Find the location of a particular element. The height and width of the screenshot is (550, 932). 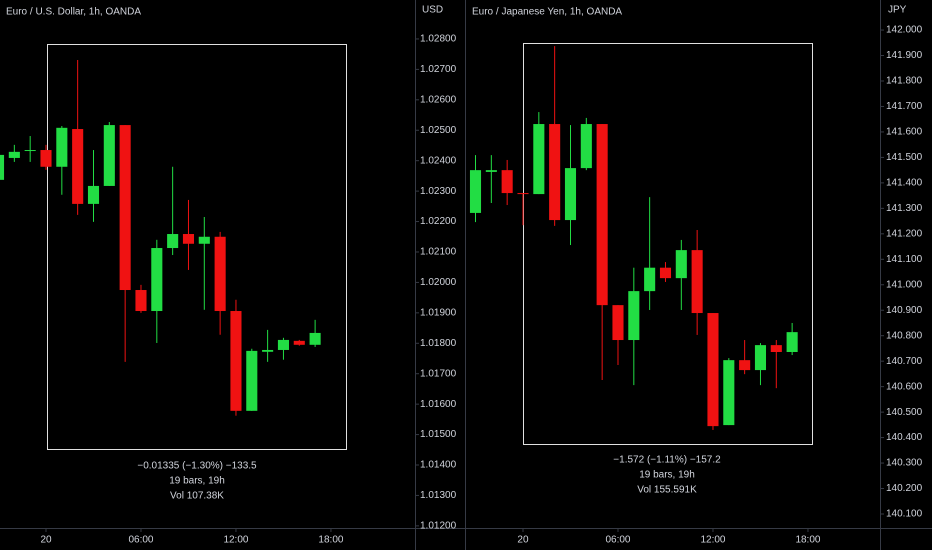

y-tick-label: 1.01400 is located at coordinates (438, 465).